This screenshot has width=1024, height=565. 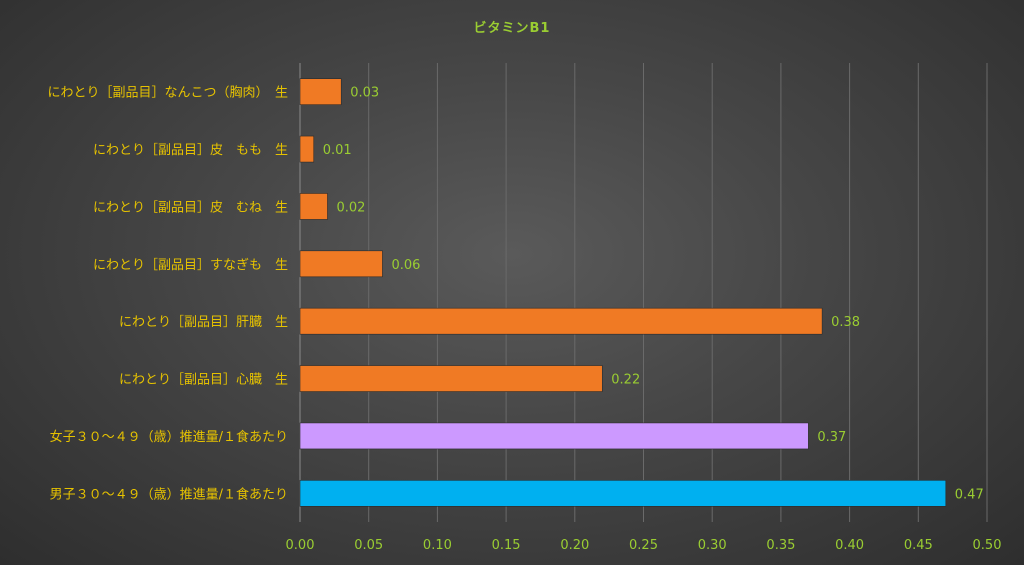 What do you see at coordinates (190, 207) in the screenshot?
I see `category-label: にわとり［副品目］皮 むね 生` at bounding box center [190, 207].